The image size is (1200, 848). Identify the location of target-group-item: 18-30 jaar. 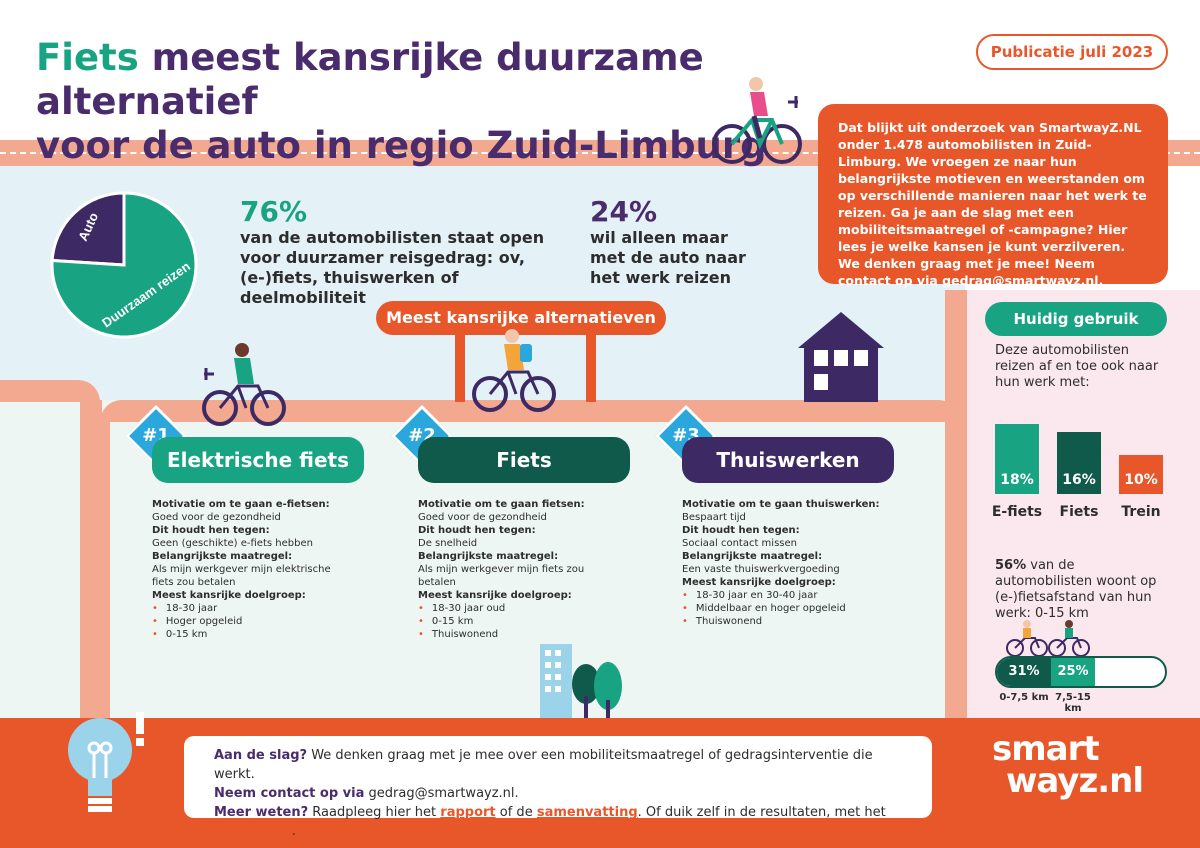
(252, 608).